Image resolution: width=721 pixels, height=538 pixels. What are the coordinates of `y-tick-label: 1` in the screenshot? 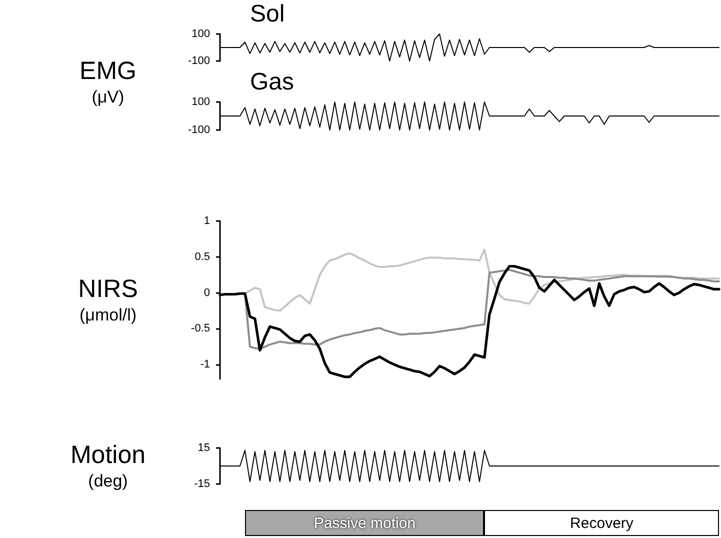 It's located at (207, 221).